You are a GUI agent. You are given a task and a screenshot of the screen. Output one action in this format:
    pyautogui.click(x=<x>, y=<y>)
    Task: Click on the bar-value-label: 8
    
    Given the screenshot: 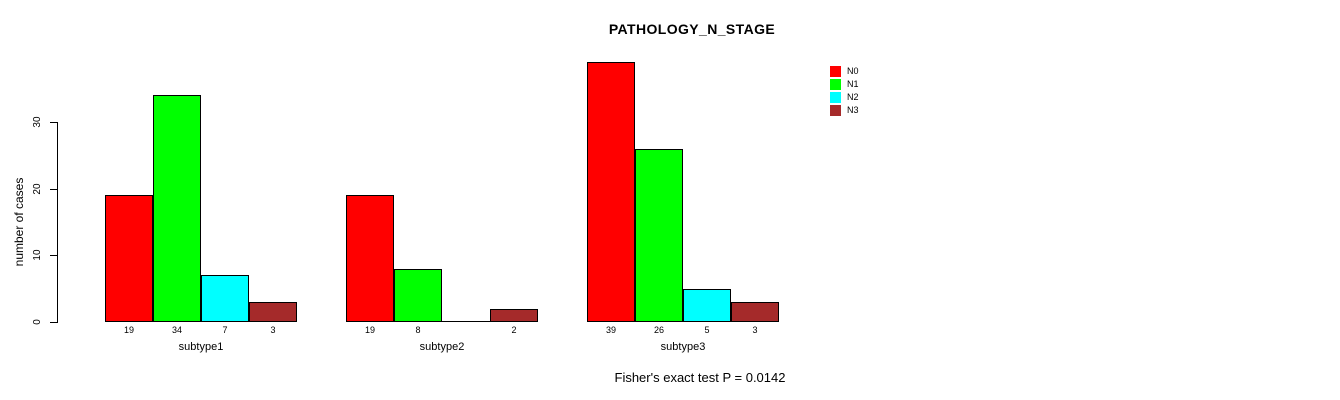 What is the action you would take?
    pyautogui.click(x=418, y=330)
    